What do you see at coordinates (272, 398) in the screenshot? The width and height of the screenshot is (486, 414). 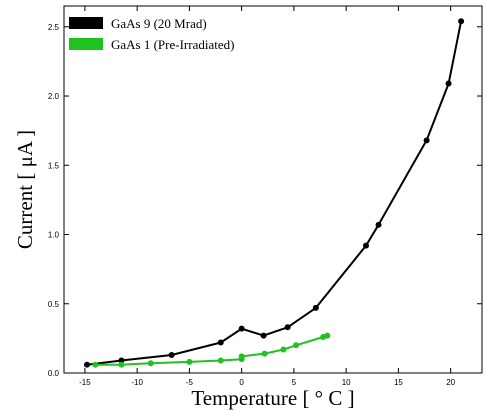 I see `x-axis-title: Temperature [ ° C ]` at bounding box center [272, 398].